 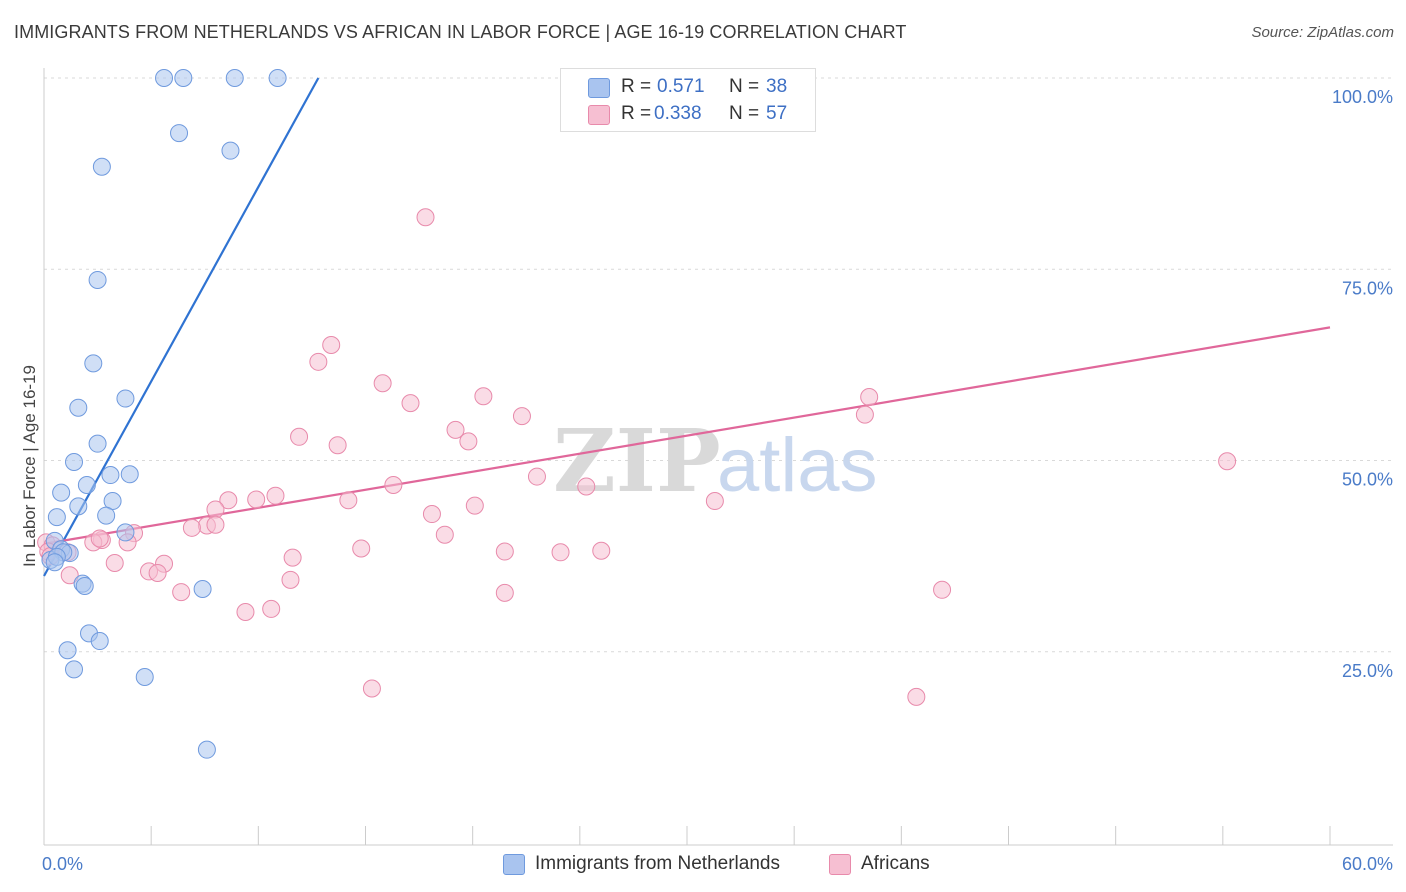 I want to click on watermark-atlas: atlas, so click(x=797, y=465).